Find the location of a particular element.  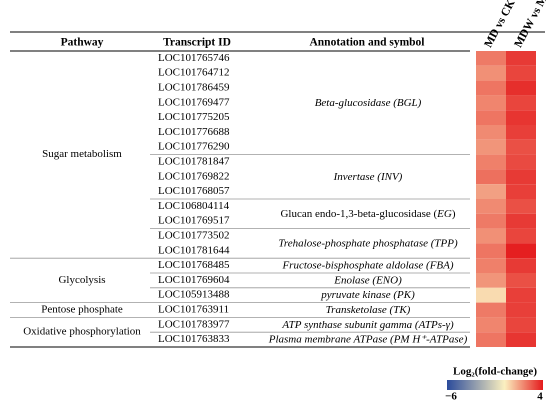

transcript-id: LOC101768057 is located at coordinates (194, 191).